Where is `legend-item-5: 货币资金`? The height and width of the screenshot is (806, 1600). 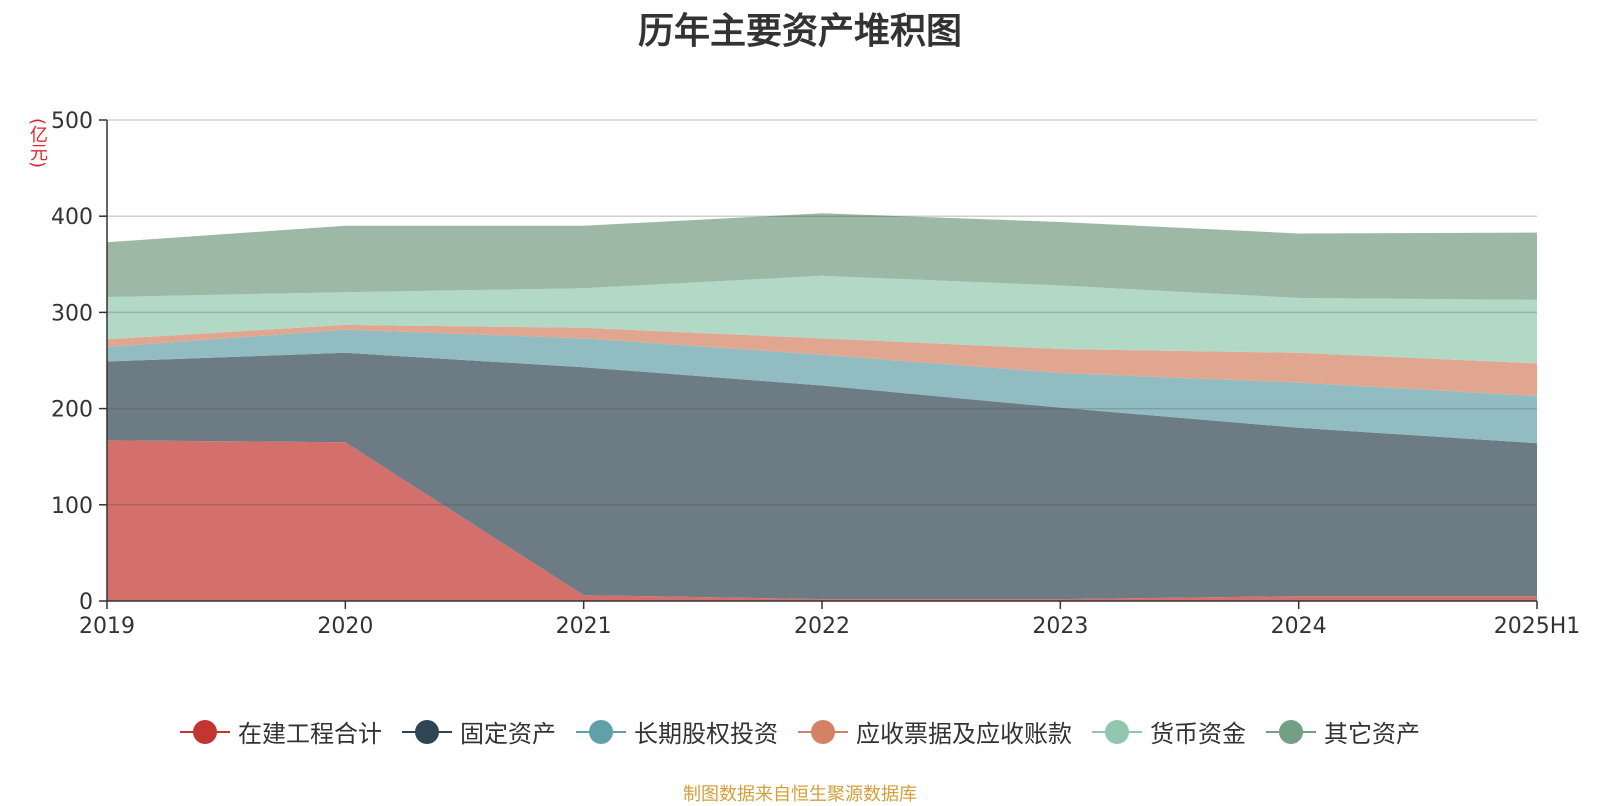
legend-item-5: 货币资金 is located at coordinates (1169, 731).